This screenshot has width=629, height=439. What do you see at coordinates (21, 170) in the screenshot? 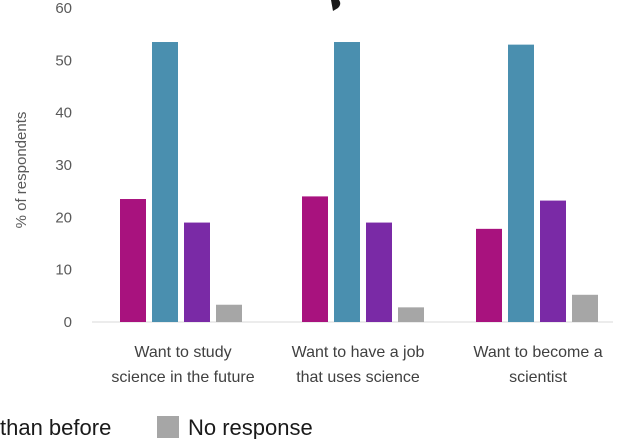
I see `y-axis-title: % of respondents` at bounding box center [21, 170].